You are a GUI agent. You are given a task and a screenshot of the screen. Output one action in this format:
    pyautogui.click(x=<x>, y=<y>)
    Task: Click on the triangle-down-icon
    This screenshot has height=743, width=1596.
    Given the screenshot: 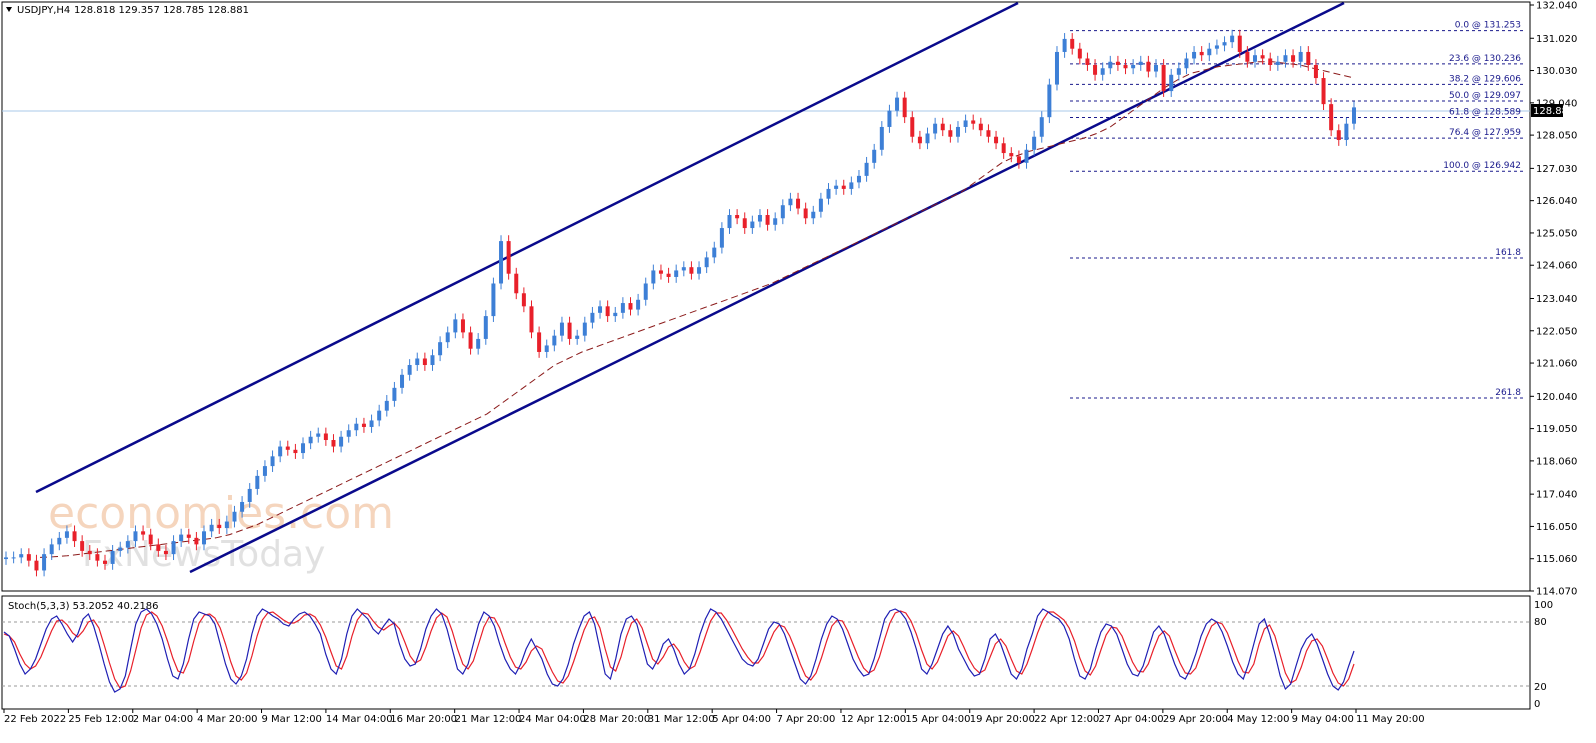 What is the action you would take?
    pyautogui.click(x=9, y=9)
    